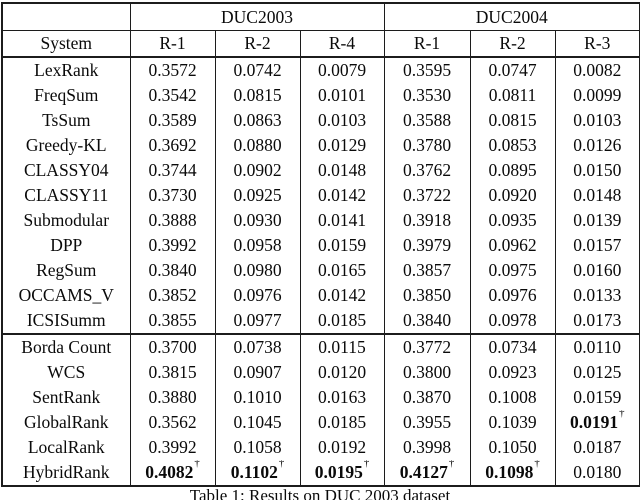  What do you see at coordinates (257, 70) in the screenshot?
I see `score-cell: 0.0742` at bounding box center [257, 70].